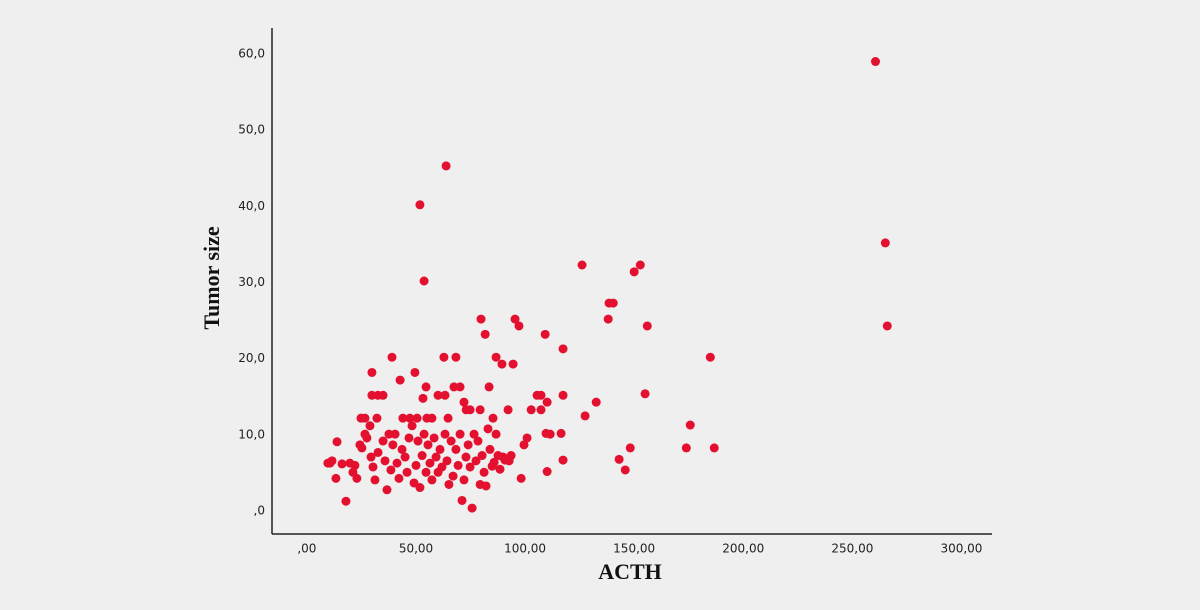 Image resolution: width=1200 pixels, height=610 pixels. Describe the element at coordinates (743, 549) in the screenshot. I see `x-tick-label: 200,00` at that location.